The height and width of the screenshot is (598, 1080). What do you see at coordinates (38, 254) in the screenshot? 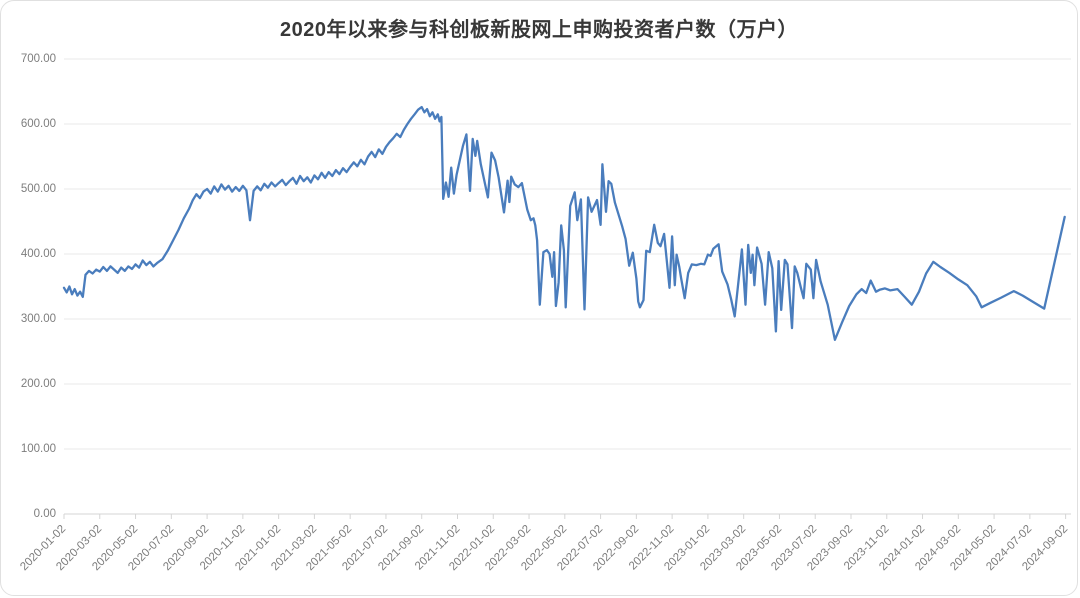
I see `y-tick-label: 400.00` at bounding box center [38, 254].